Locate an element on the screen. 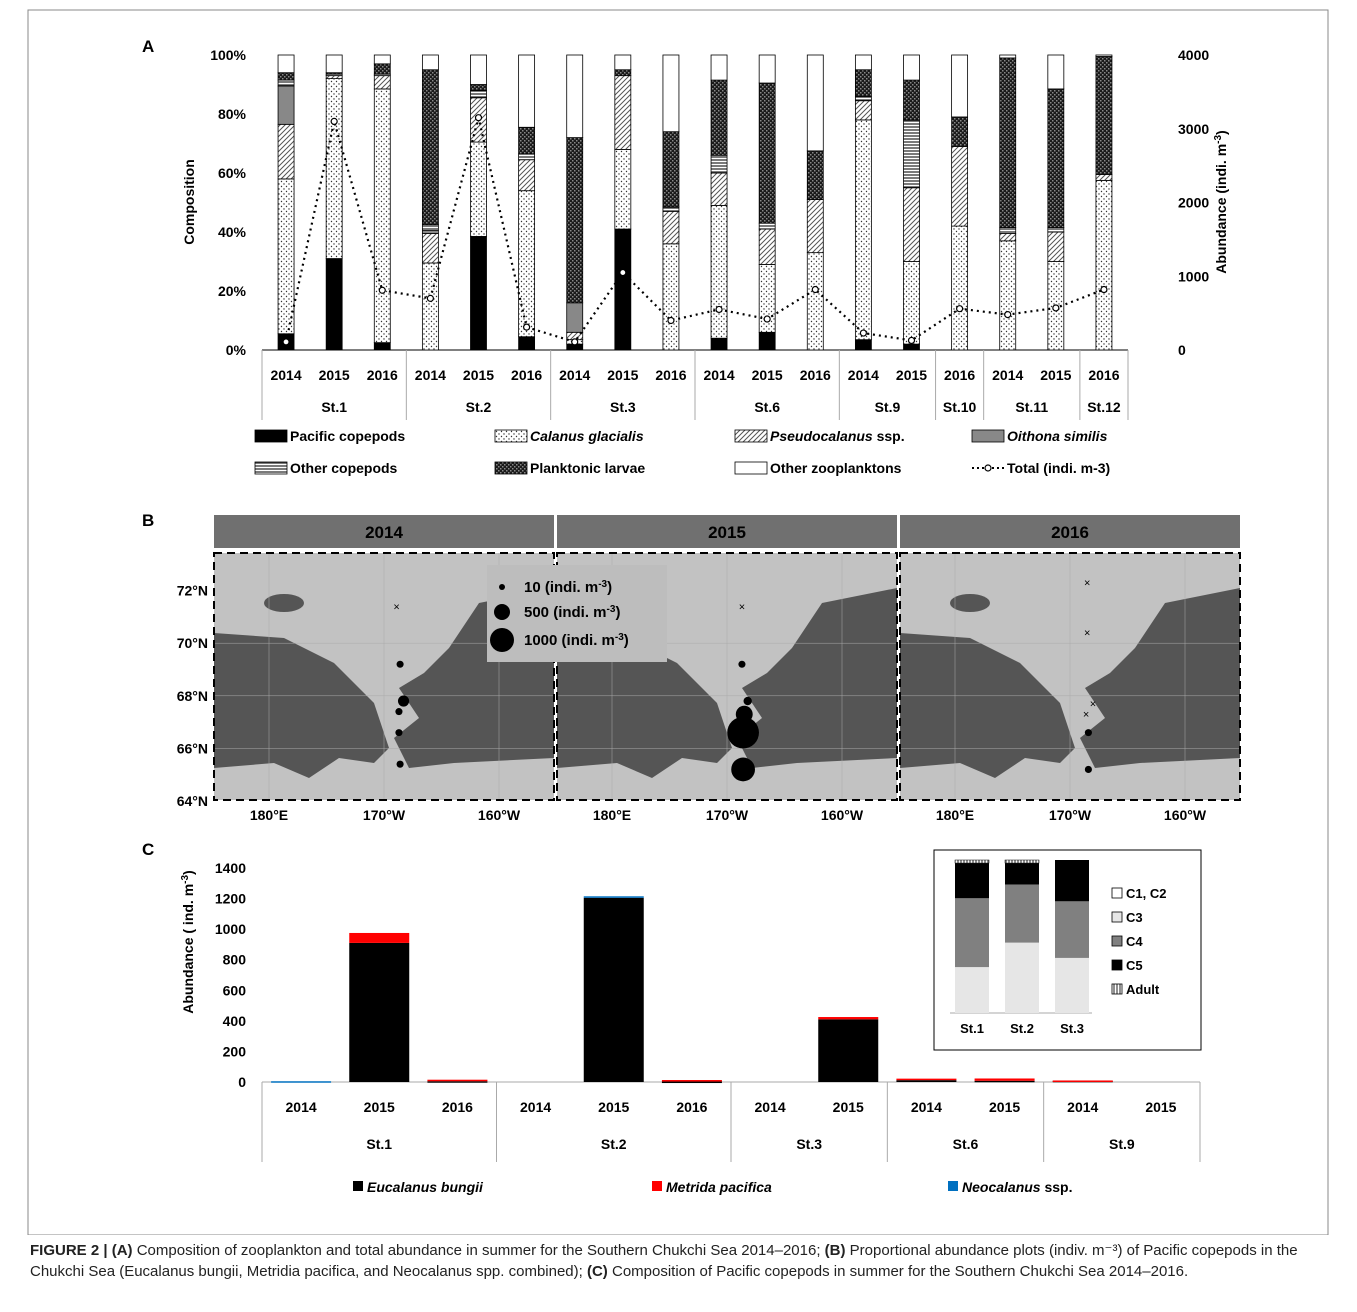  panel-c-y-tick-label: 1400 is located at coordinates (230, 868).